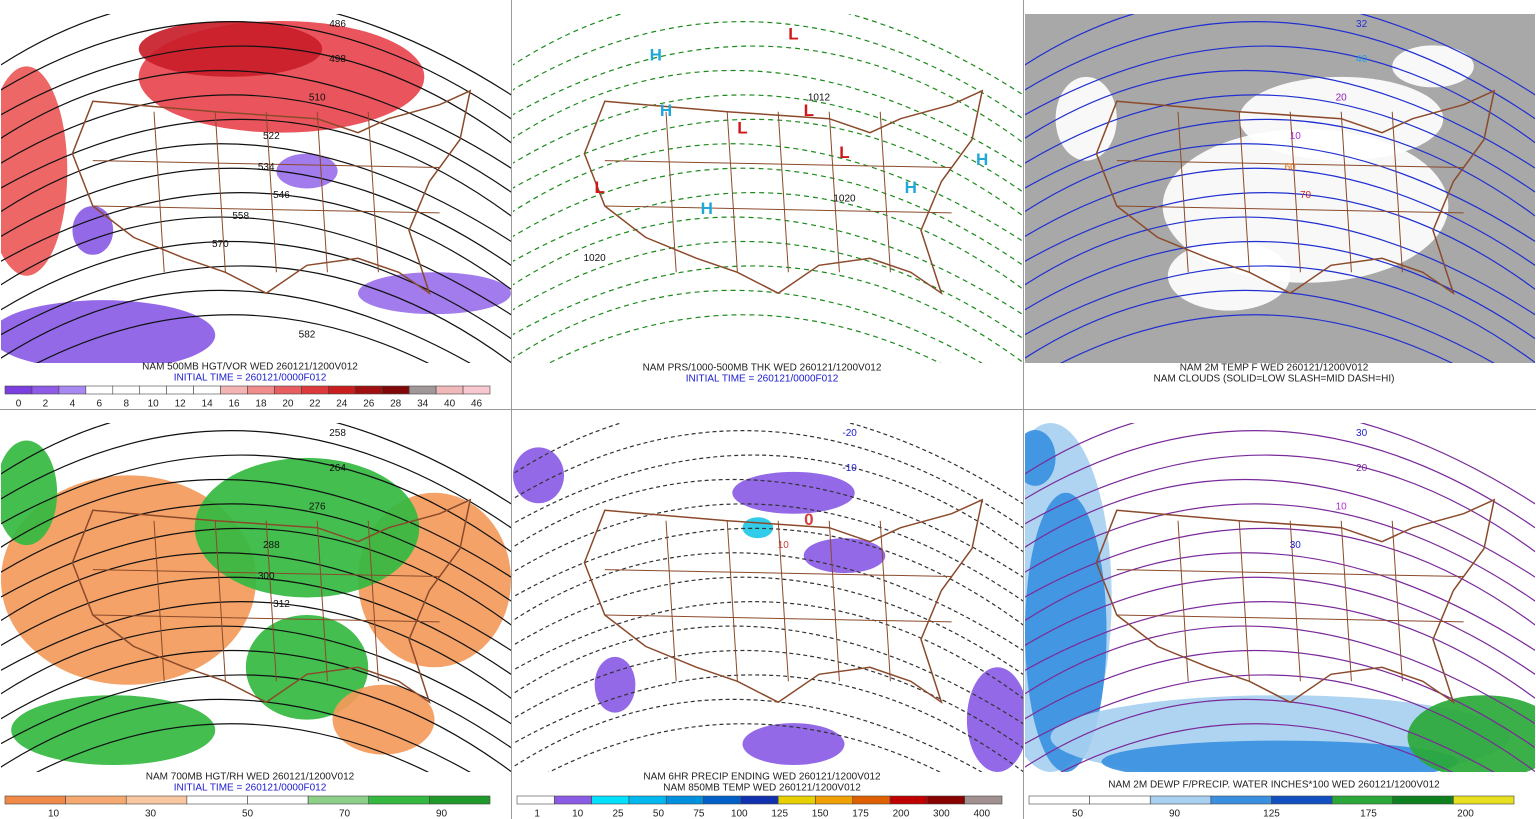 The height and width of the screenshot is (819, 1536). I want to click on map: 258 264 276 288 300 312, so click(256, 597).